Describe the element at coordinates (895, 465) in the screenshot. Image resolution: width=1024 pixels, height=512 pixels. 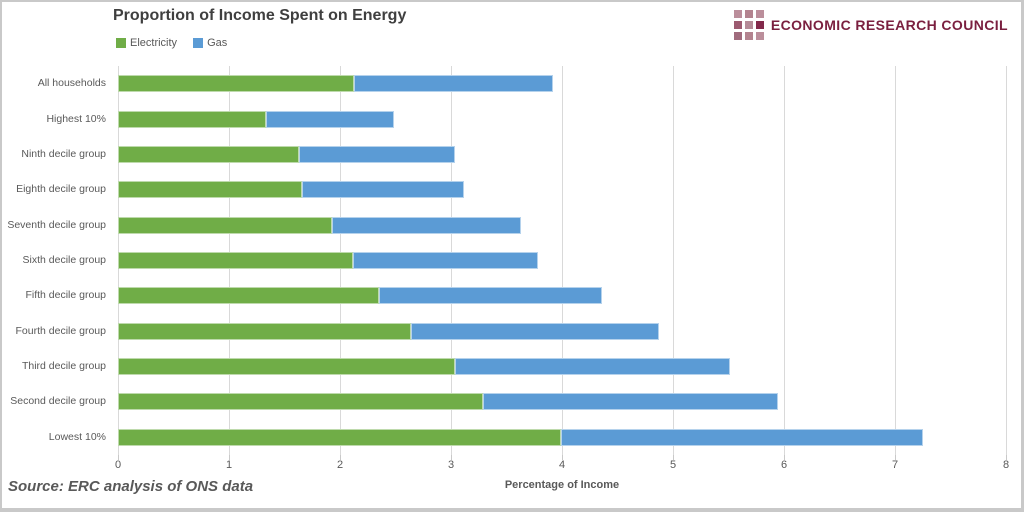
I see `x-tick-label-7: 7` at that location.